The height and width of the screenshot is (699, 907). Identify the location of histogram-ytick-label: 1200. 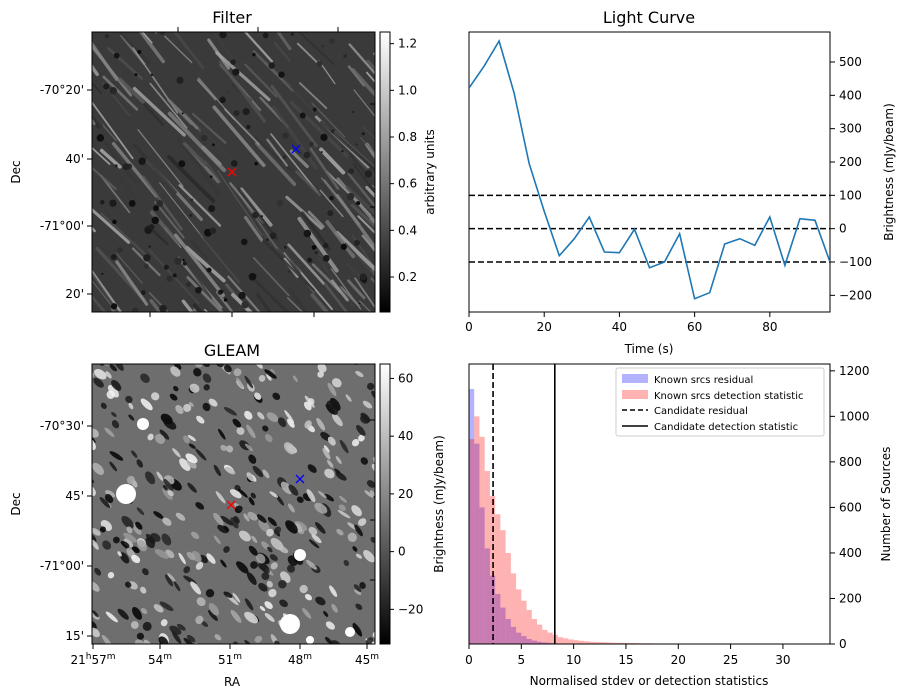
(854, 371).